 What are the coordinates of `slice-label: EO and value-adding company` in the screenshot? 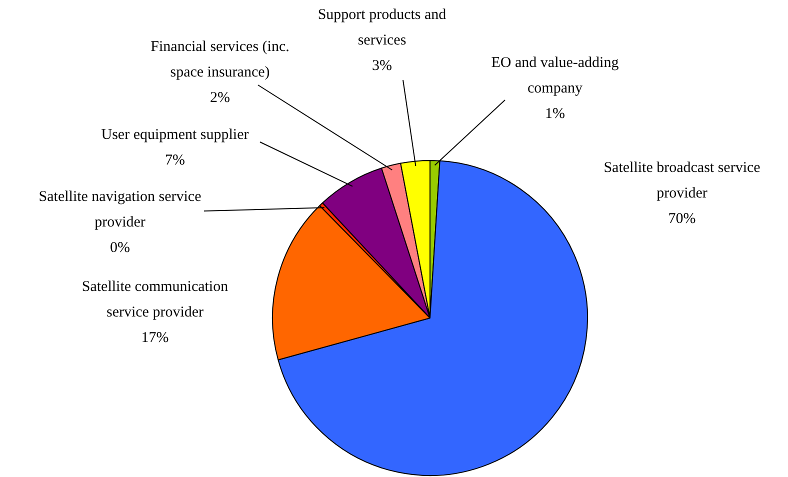 It's located at (555, 75).